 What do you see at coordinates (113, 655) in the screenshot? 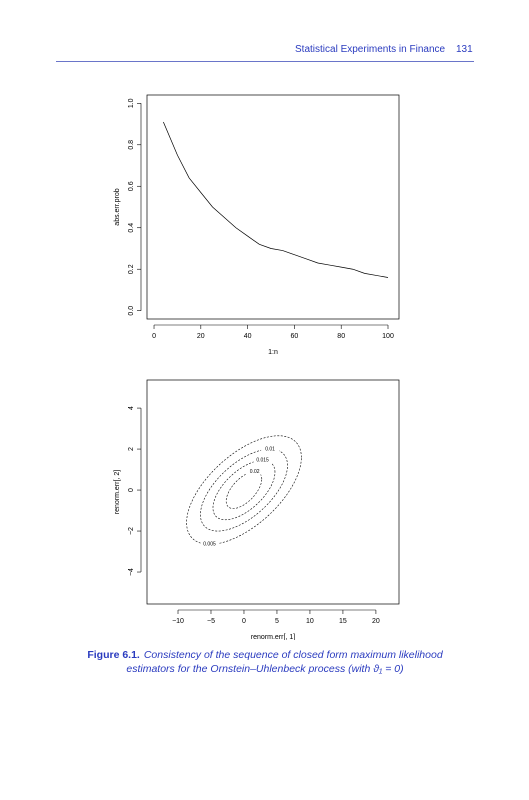
I see `caption-label: Figure 6.1.` at bounding box center [113, 655].